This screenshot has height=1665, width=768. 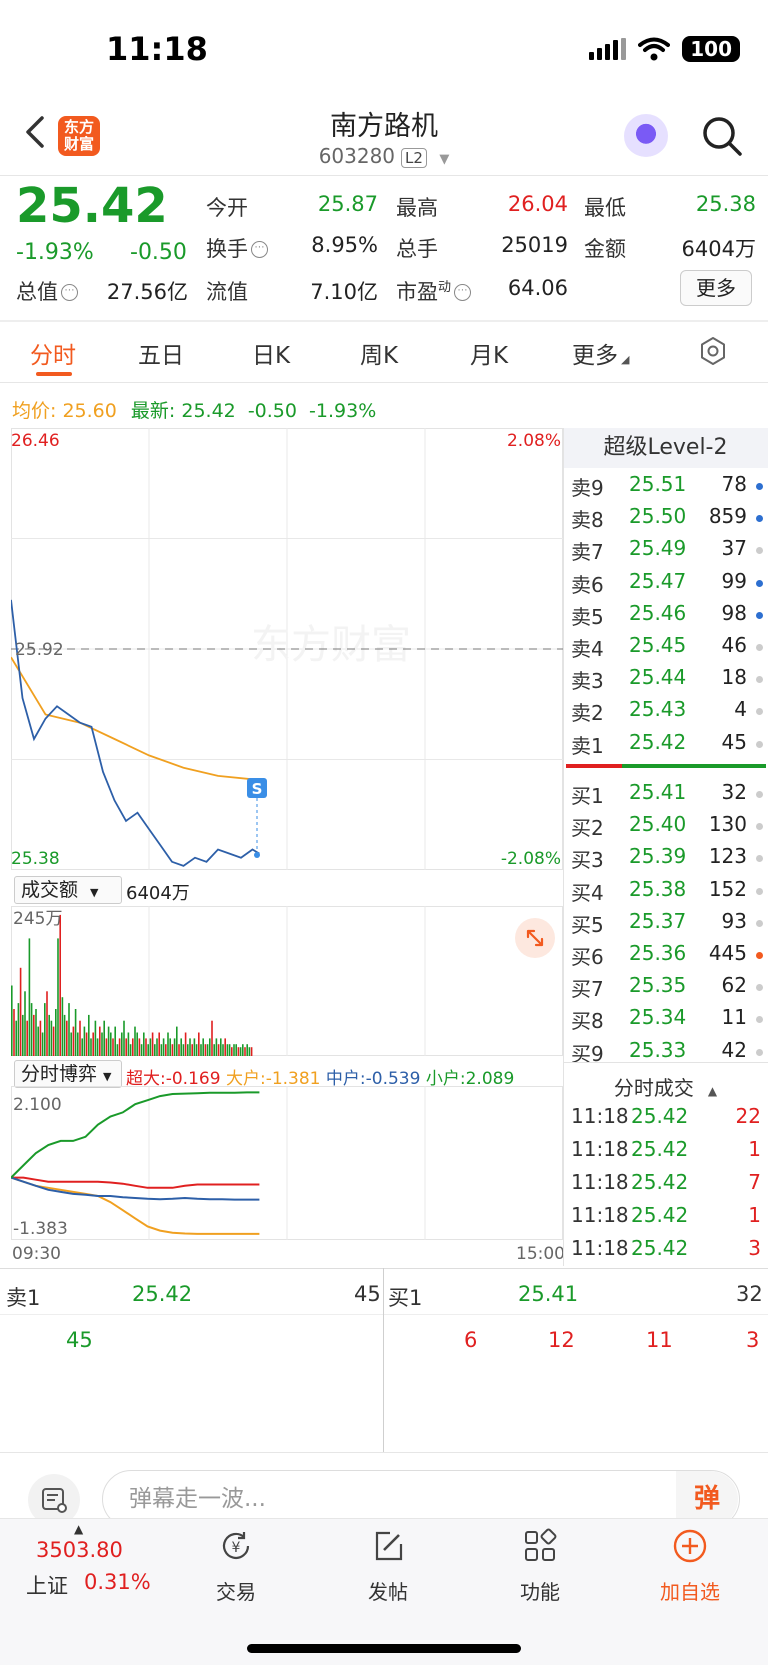 I want to click on ask-level-row: 卖6 25.47 99, so click(x=669, y=585).